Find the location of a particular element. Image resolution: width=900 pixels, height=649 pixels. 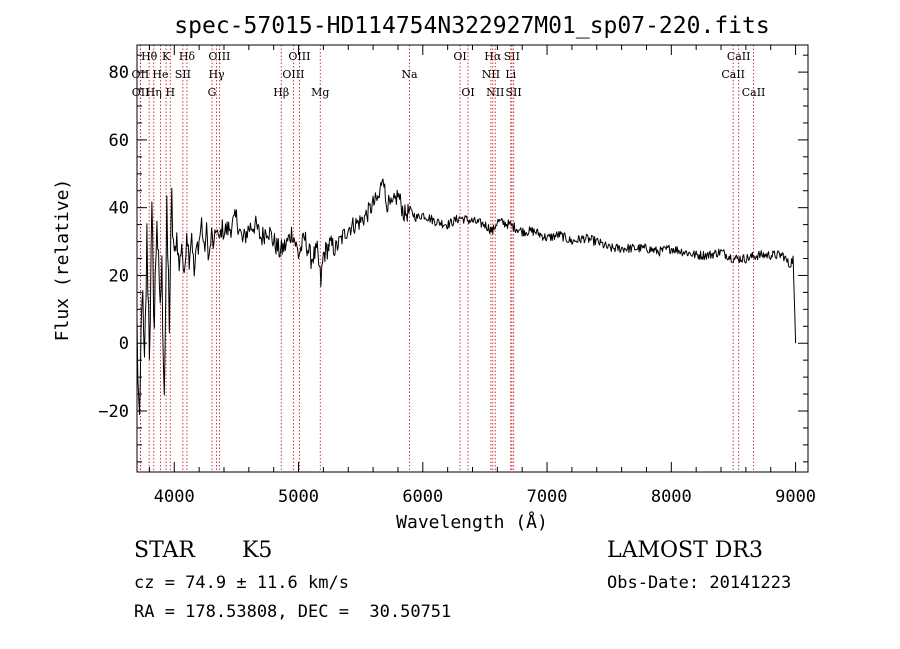

line-label-lines_mid-2: SII is located at coordinates (183, 74).